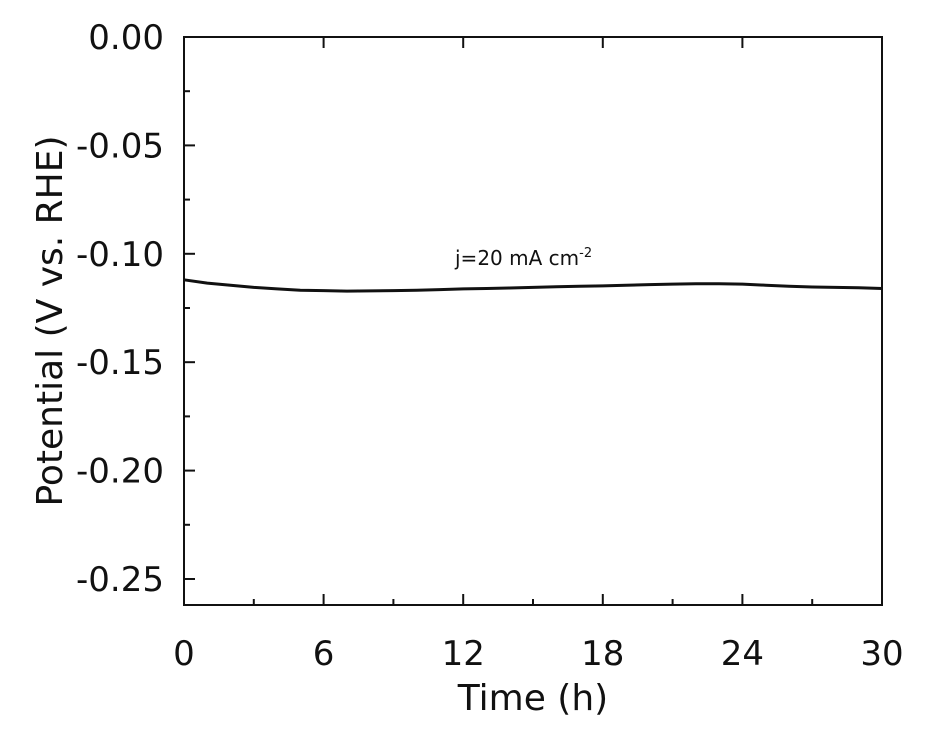 This screenshot has height=737, width=925. I want to click on y-tick-label: -0.15, so click(120, 363).